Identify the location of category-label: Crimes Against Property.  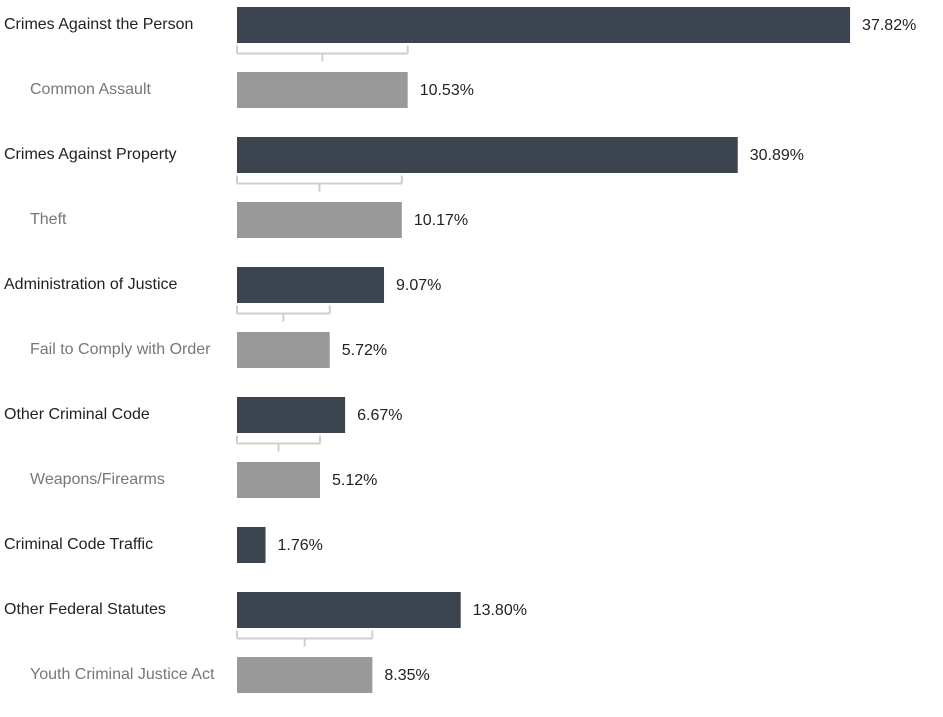
(90, 154).